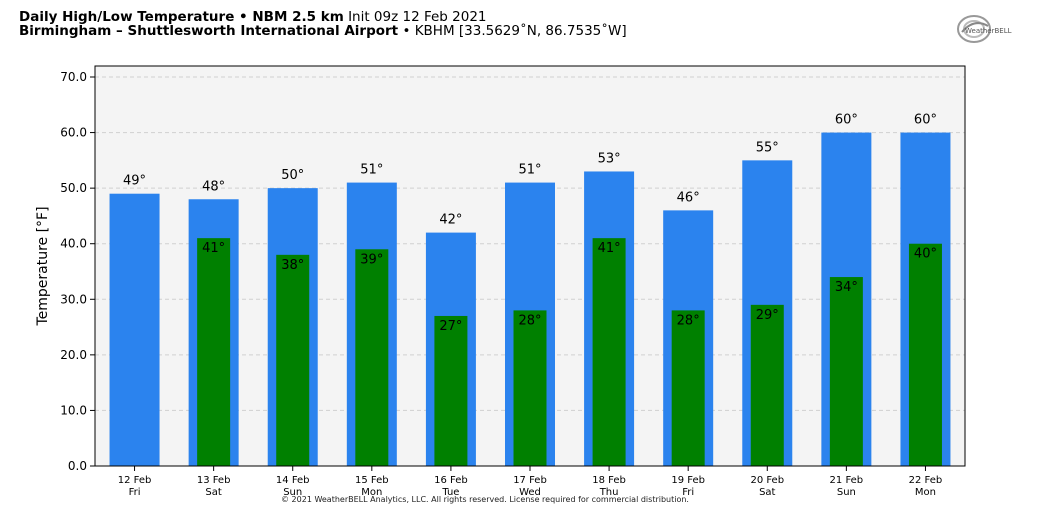 Image resolution: width=1040 pixels, height=516 pixels. I want to click on station-info: • KBHM [33.5629˚N, 86.7535˚W], so click(514, 31).